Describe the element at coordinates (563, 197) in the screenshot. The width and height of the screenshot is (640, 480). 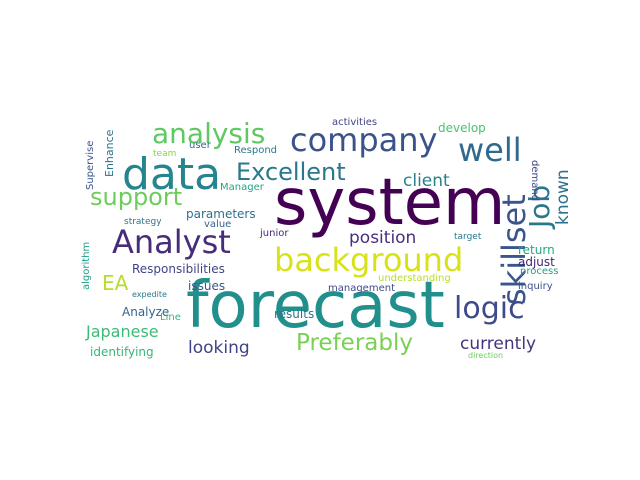
I see `word-known: known` at that location.